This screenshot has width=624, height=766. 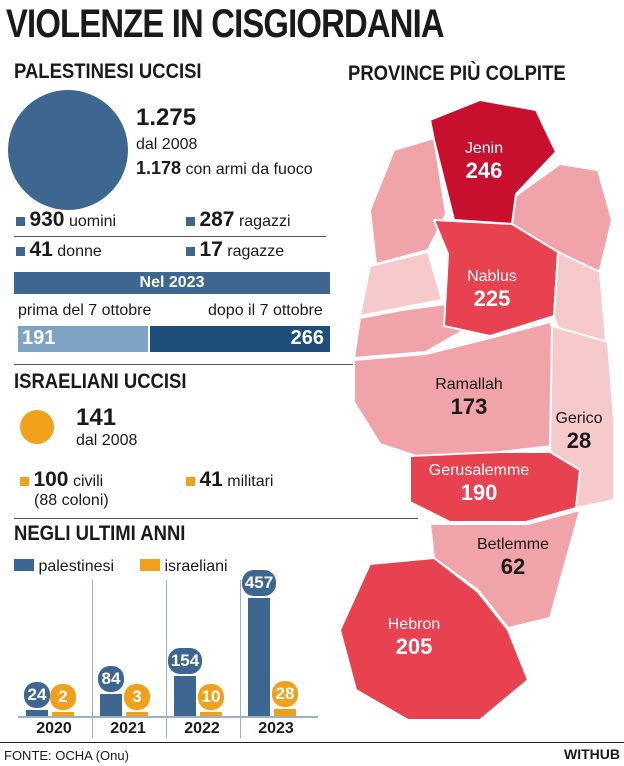 What do you see at coordinates (250, 481) in the screenshot?
I see `military-label: militari` at bounding box center [250, 481].